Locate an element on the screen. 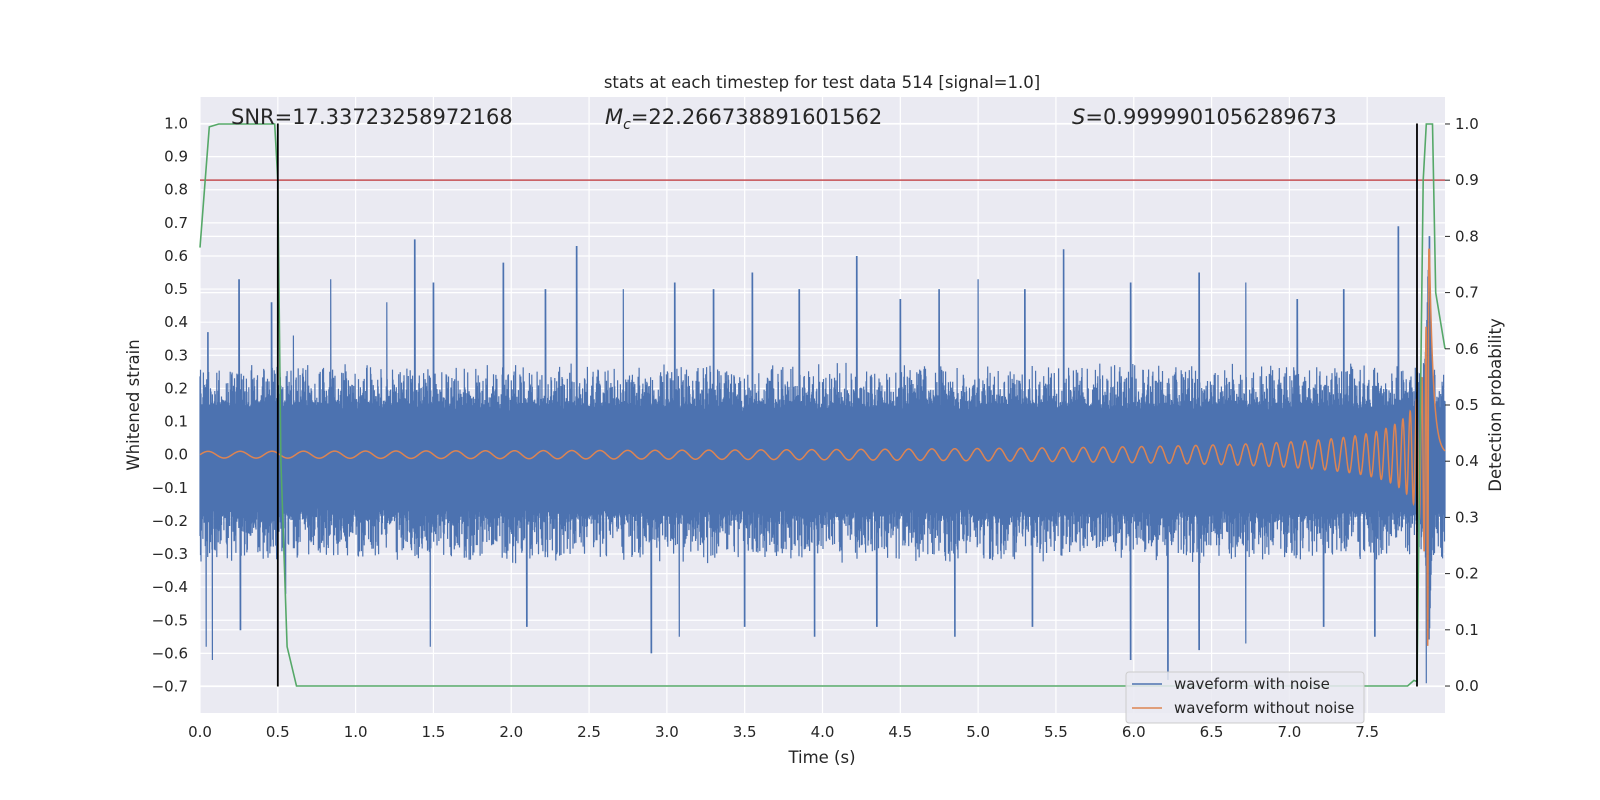  right-y-tick-labels: 1.0 0.9 0.8 0.7 0.6 0.5 0.4 0.3 0.2 0.1 0.0 is located at coordinates (1462, 405).